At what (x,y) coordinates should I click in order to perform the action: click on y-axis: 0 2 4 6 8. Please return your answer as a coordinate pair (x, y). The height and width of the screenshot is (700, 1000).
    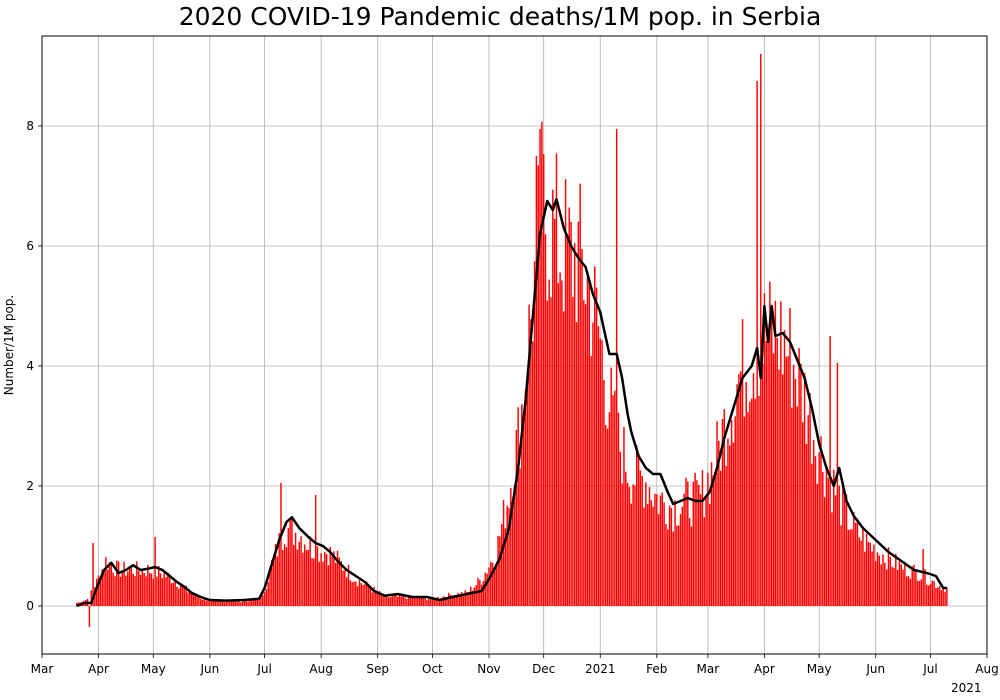
    Looking at the image, I should click on (34, 366).